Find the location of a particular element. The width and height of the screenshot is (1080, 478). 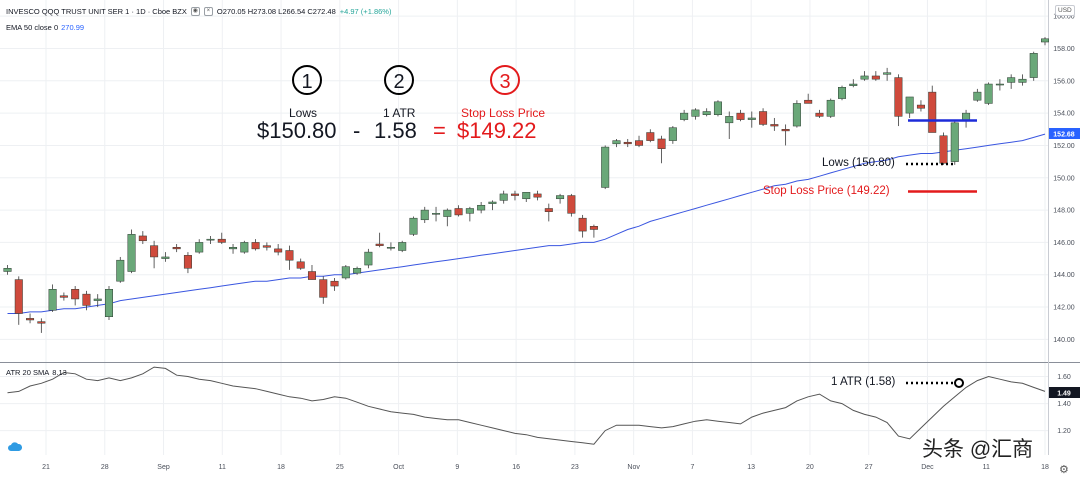

close-icon: × is located at coordinates (208, 11).